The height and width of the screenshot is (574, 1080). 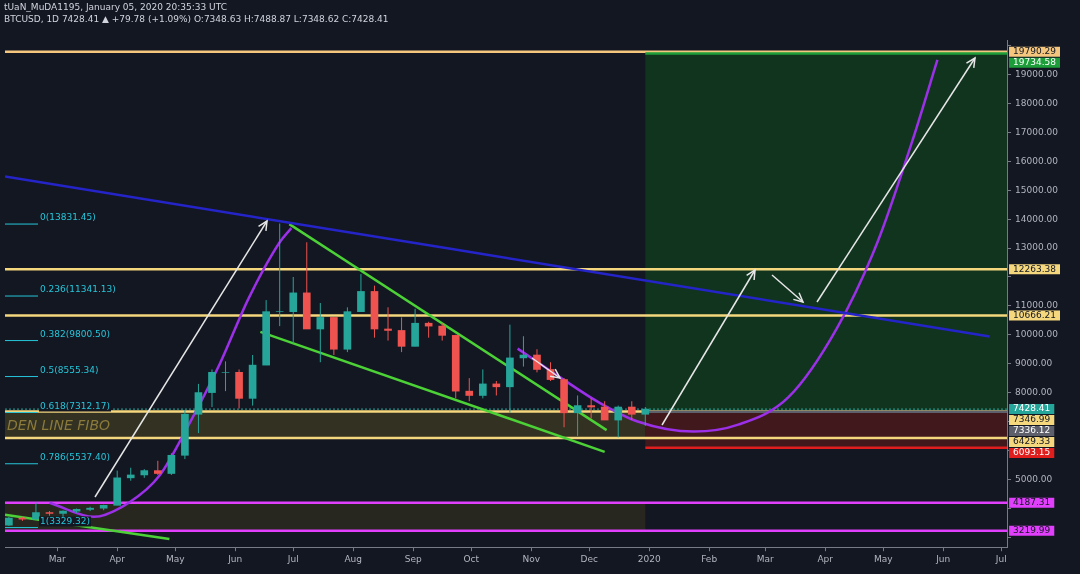 What do you see at coordinates (353, 558) in the screenshot?
I see `x-tick-label: Aug` at bounding box center [353, 558].